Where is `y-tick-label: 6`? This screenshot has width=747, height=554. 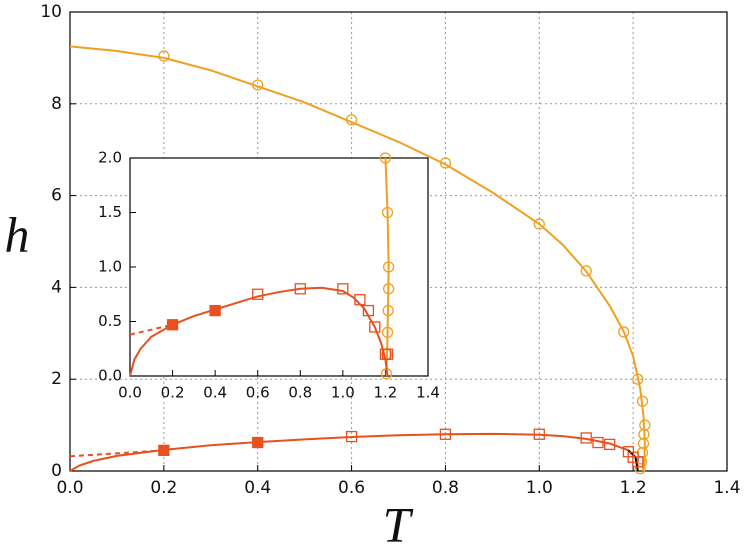
y-tick-label: 6 is located at coordinates (56, 196).